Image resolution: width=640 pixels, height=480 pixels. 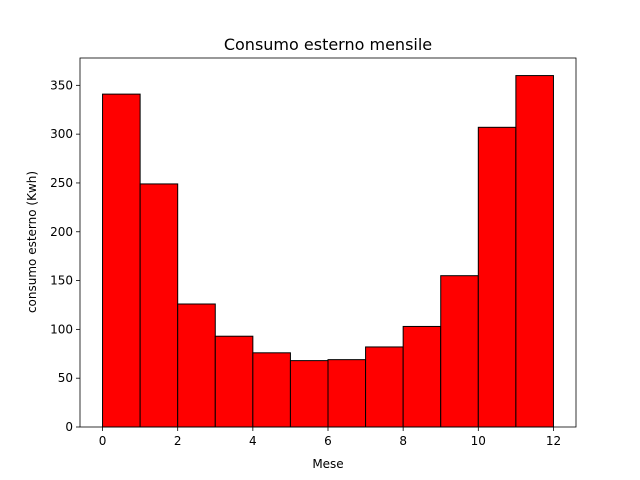 What do you see at coordinates (328, 441) in the screenshot?
I see `x-tick-label: 6` at bounding box center [328, 441].